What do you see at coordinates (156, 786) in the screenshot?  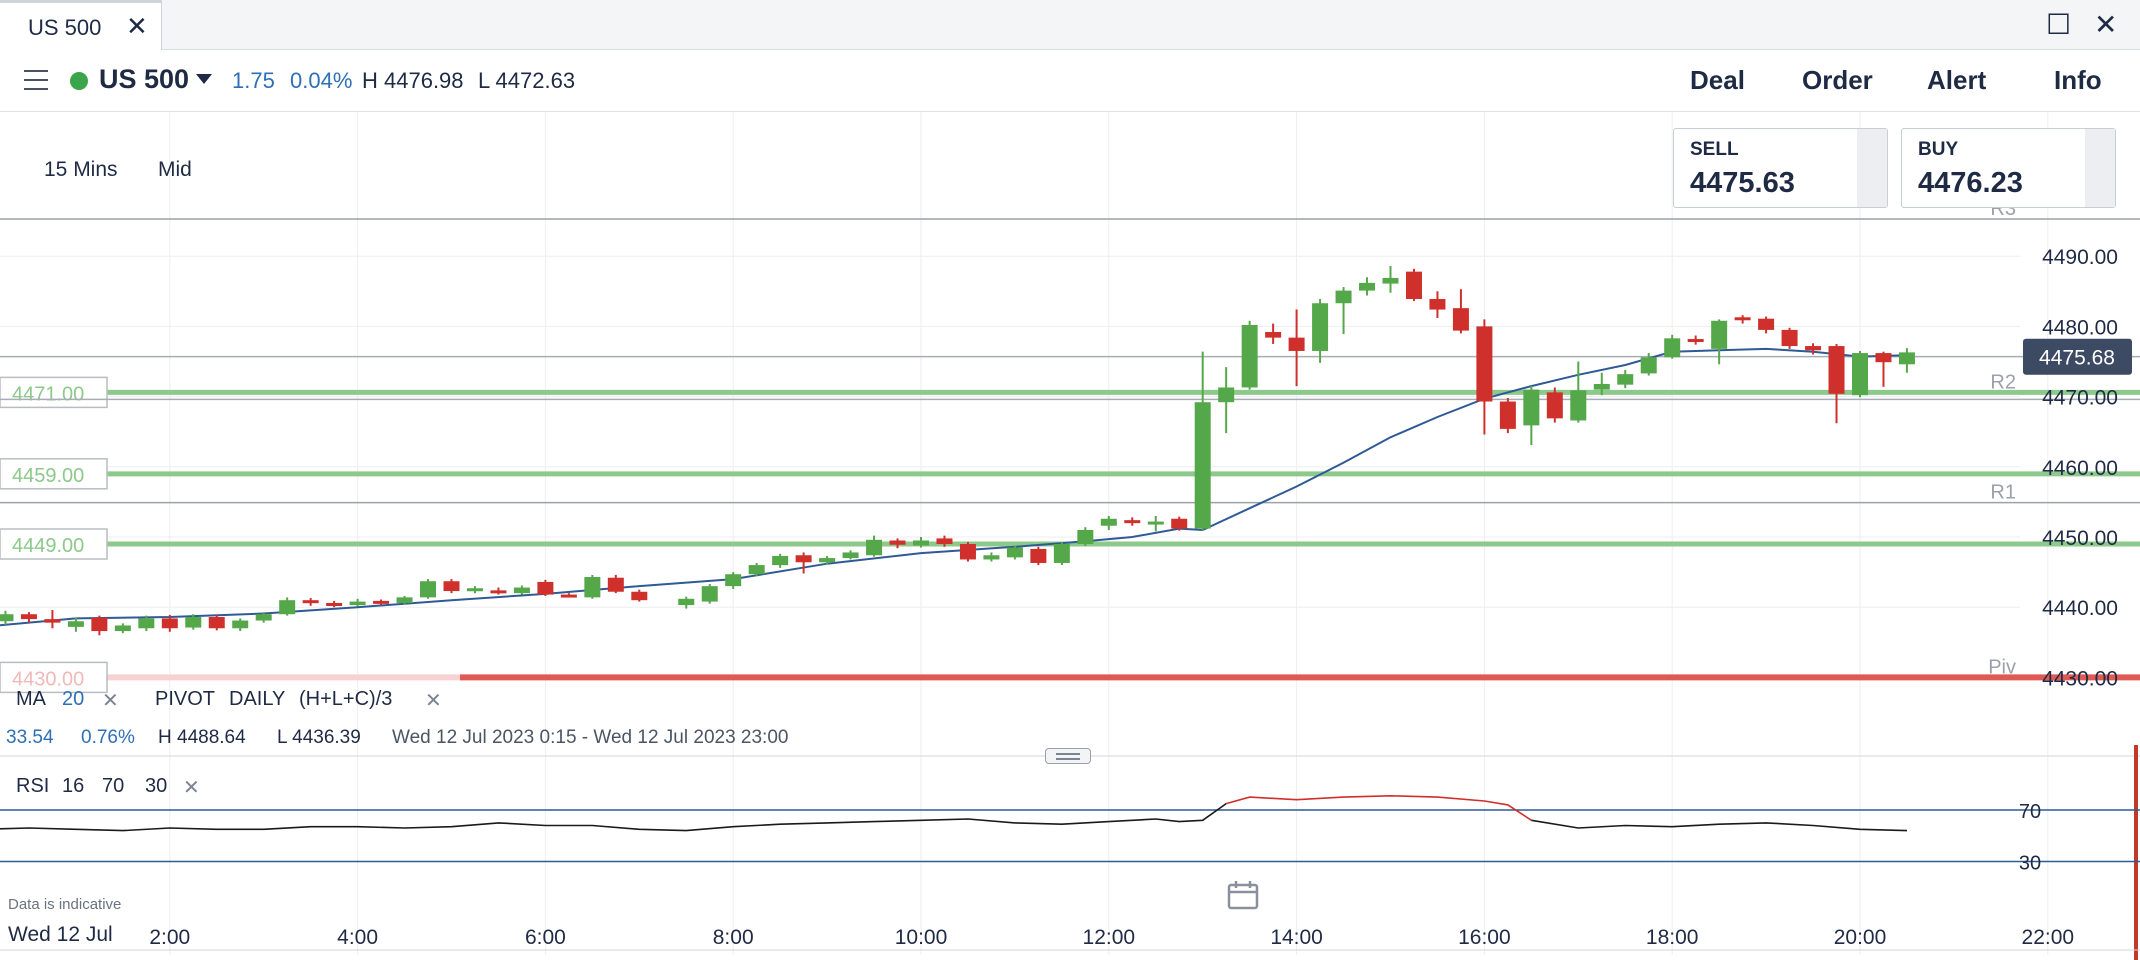 I see `rsi-lower: 30` at bounding box center [156, 786].